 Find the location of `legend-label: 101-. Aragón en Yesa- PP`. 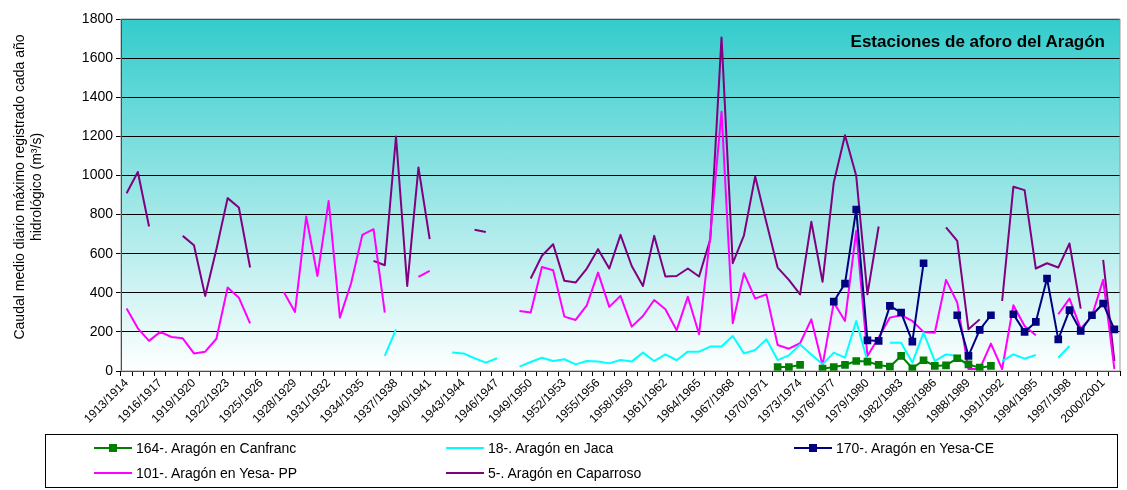

legend-label: 101-. Aragón en Yesa- PP is located at coordinates (217, 473).